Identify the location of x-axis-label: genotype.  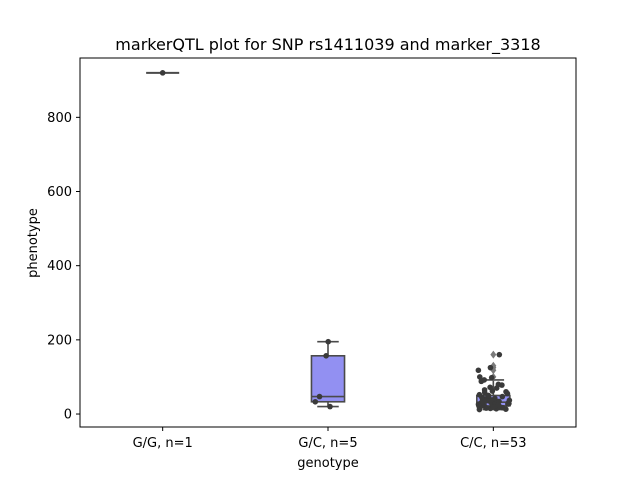
(327, 463).